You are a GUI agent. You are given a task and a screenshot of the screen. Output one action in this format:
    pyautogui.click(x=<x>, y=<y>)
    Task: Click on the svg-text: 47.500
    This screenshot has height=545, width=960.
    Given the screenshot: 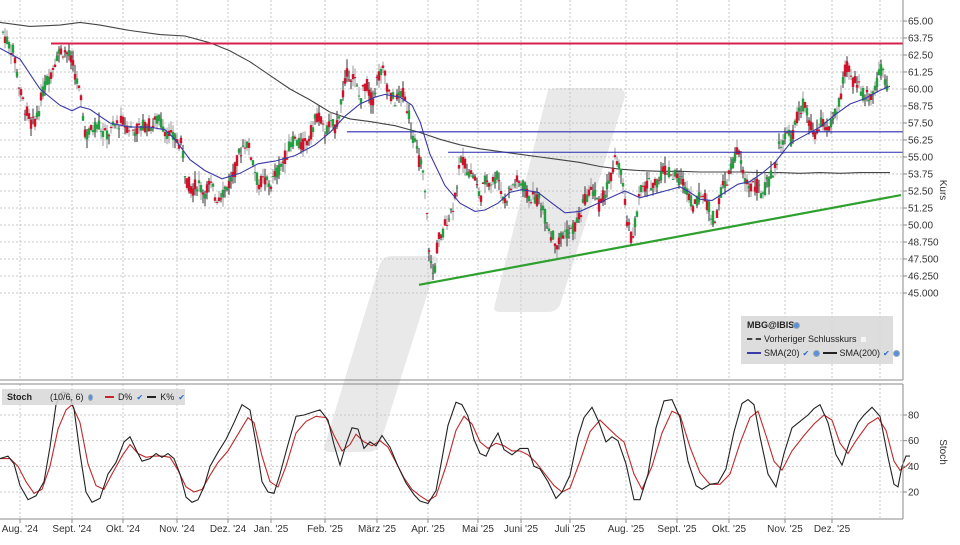 What is the action you would take?
    pyautogui.click(x=923, y=260)
    